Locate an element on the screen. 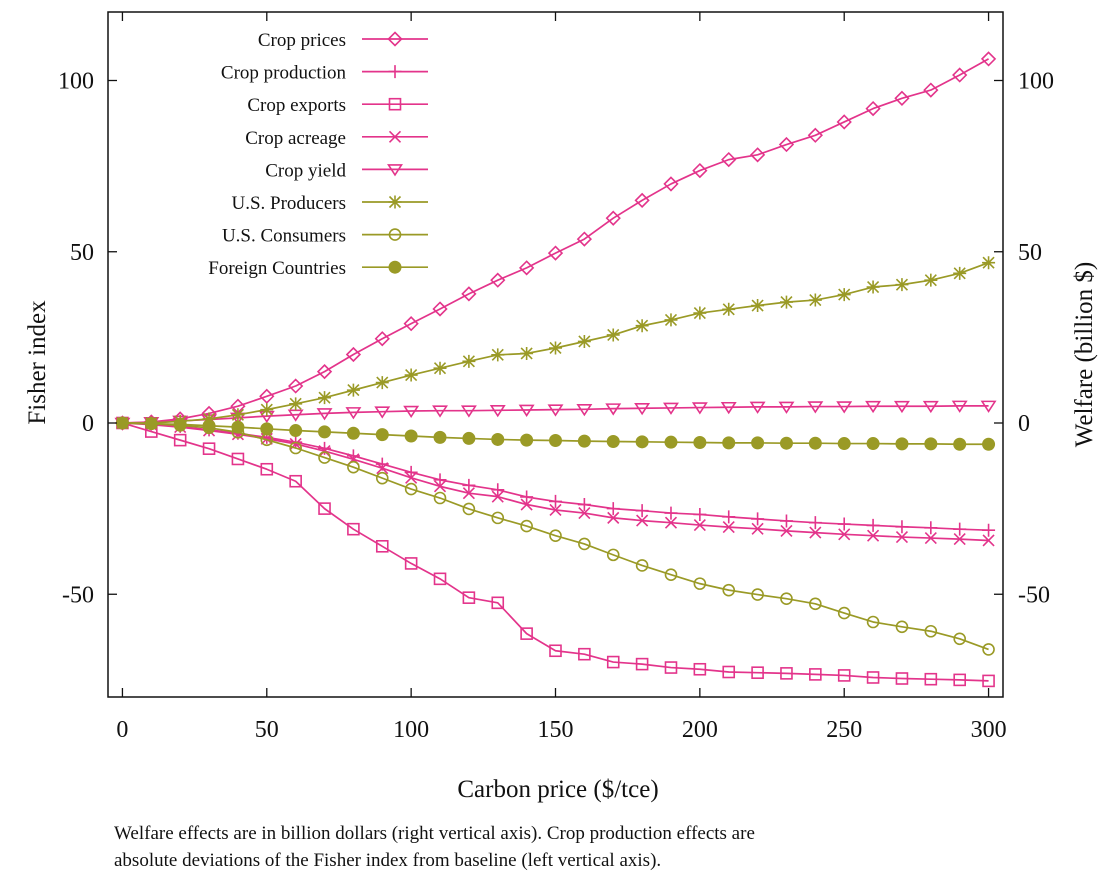 The image size is (1107, 884). legend-item-crop-production: Crop production is located at coordinates (324, 73).